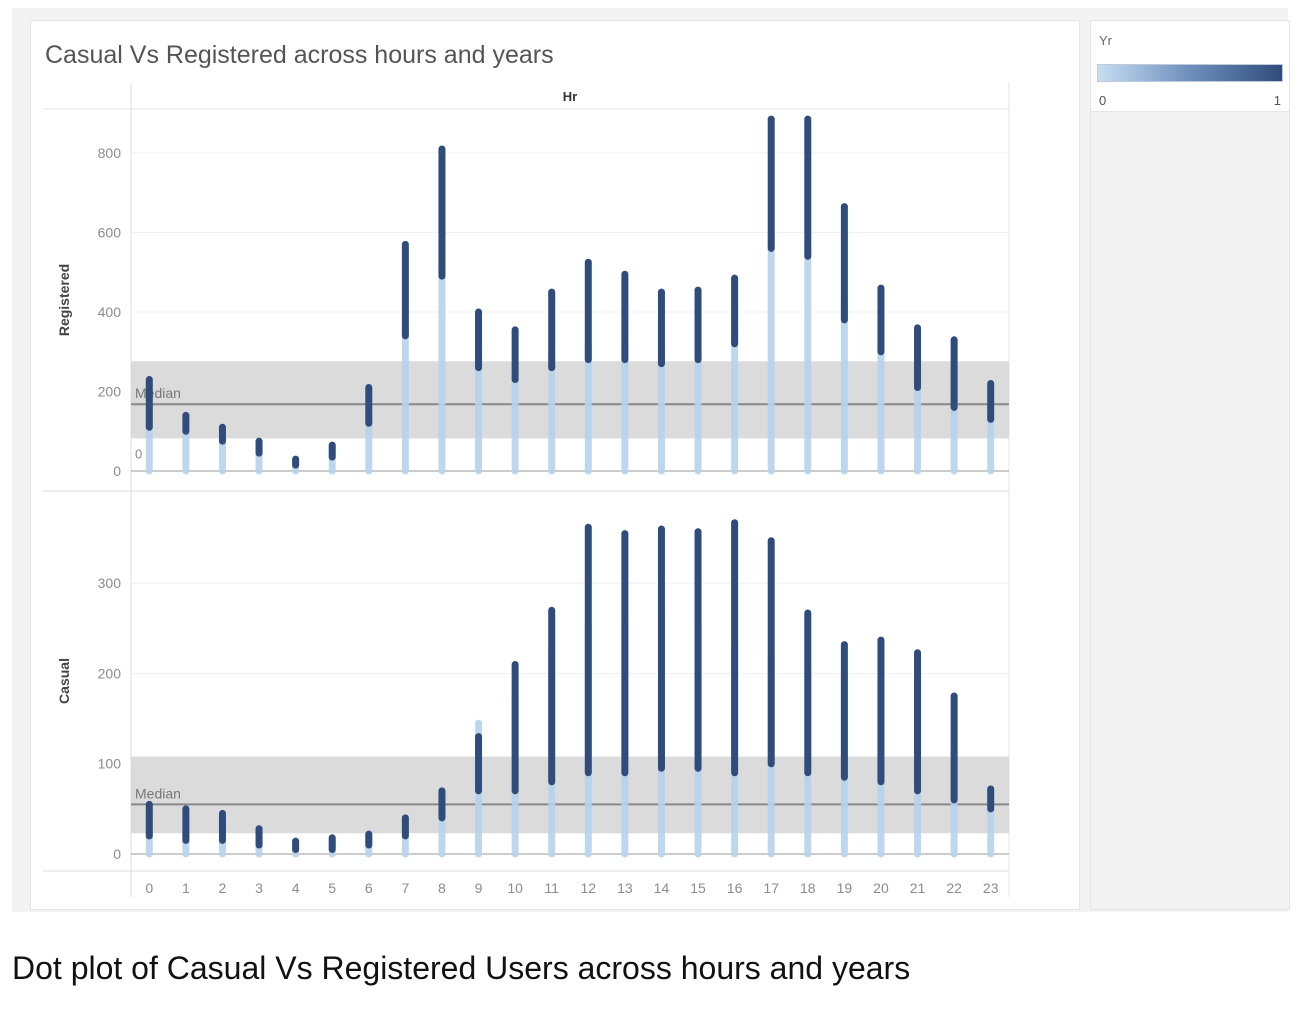  Describe the element at coordinates (442, 888) in the screenshot. I see `x-tick-label: 8` at that location.